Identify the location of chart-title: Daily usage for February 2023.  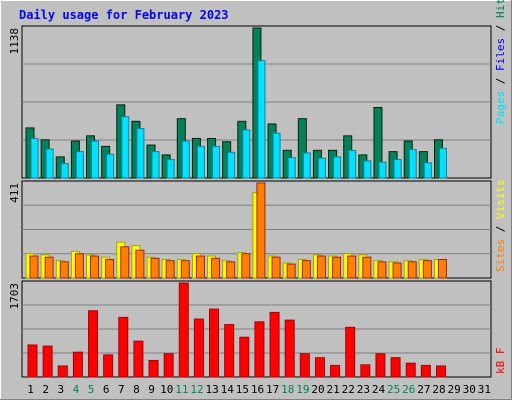
(124, 15).